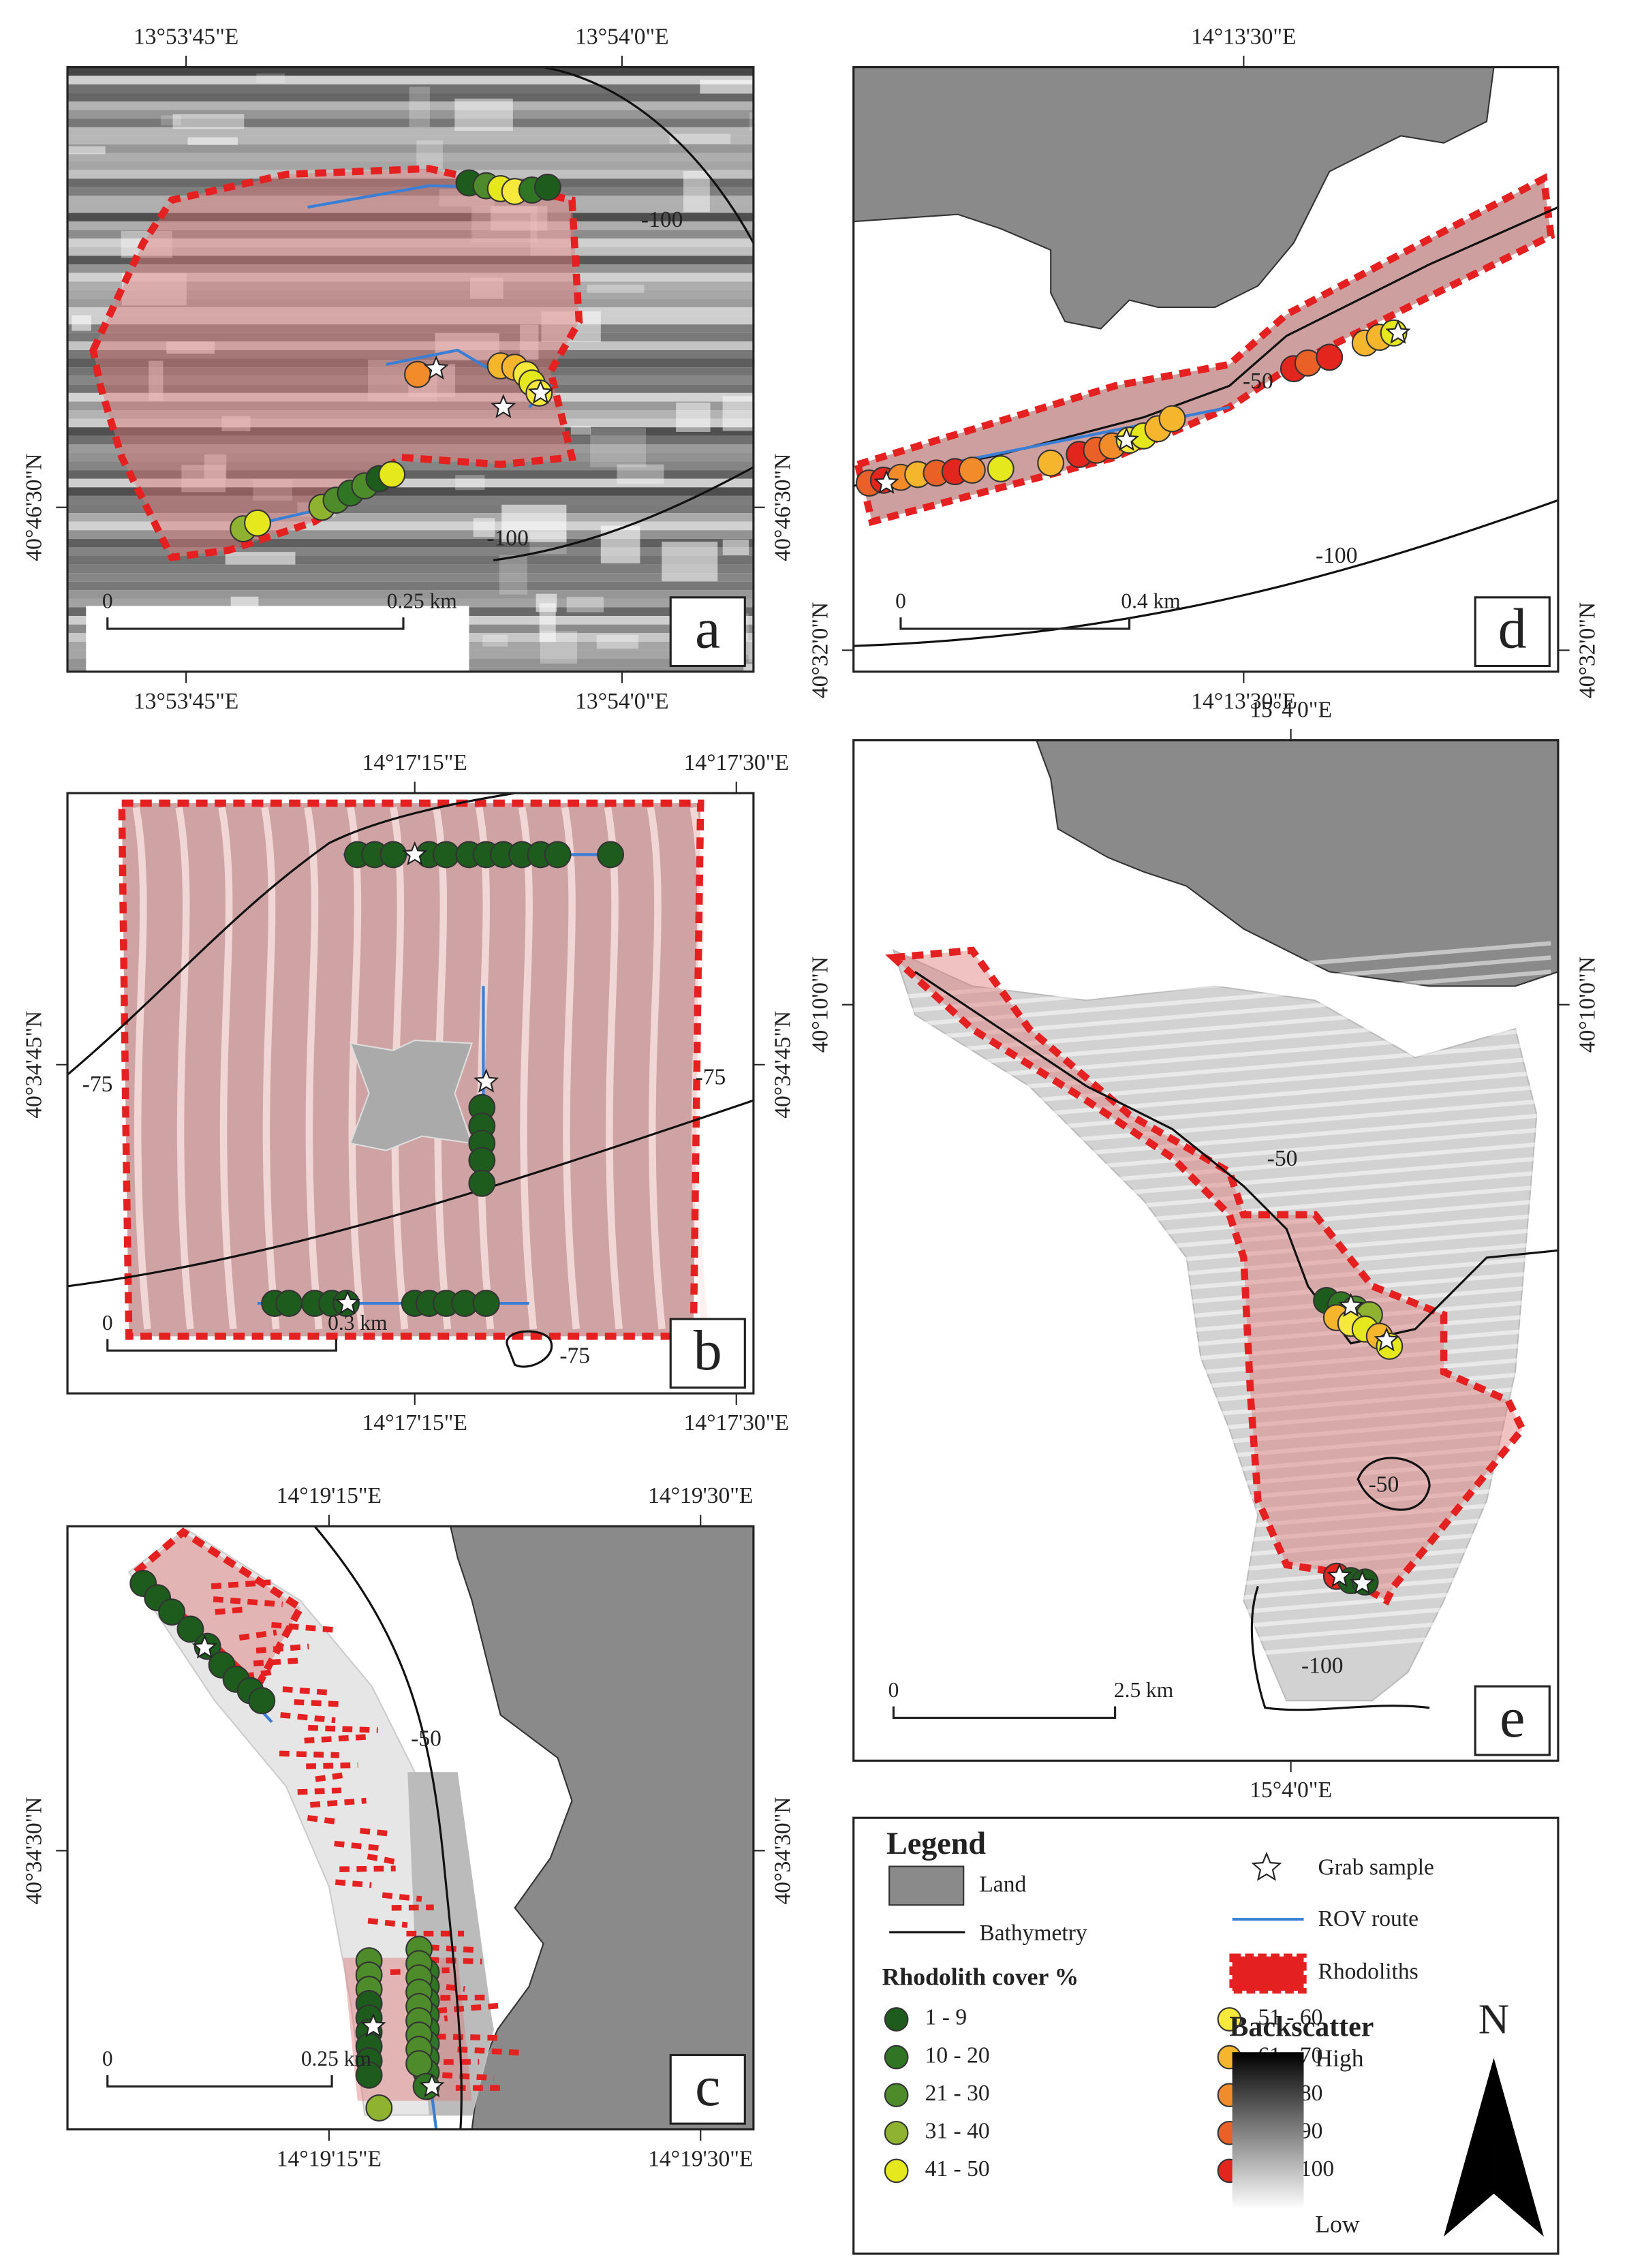 The height and width of the screenshot is (2268, 1627). I want to click on latitude-label: 40°34'45"N, so click(34, 1065).